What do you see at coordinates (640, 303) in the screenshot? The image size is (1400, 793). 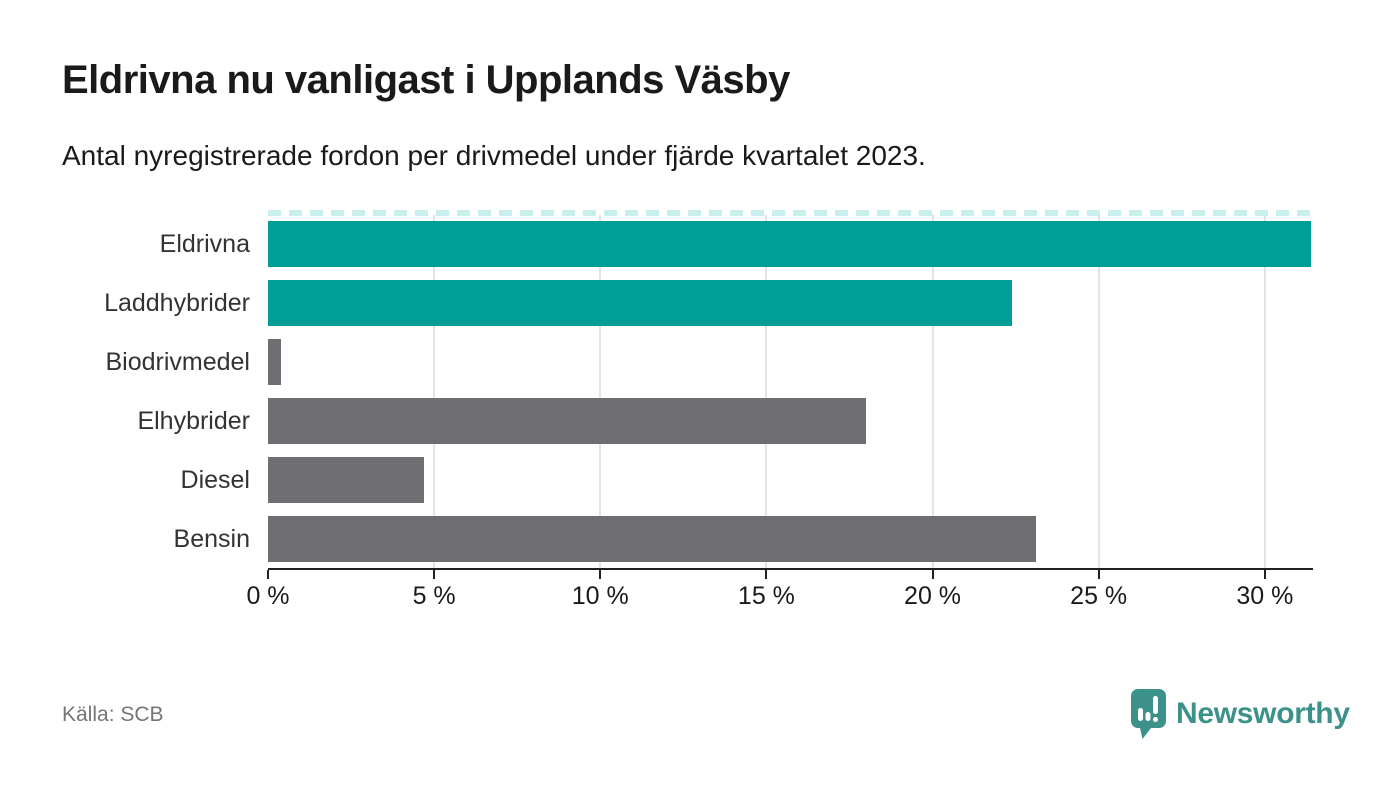 I see `bar-laddhybrider` at bounding box center [640, 303].